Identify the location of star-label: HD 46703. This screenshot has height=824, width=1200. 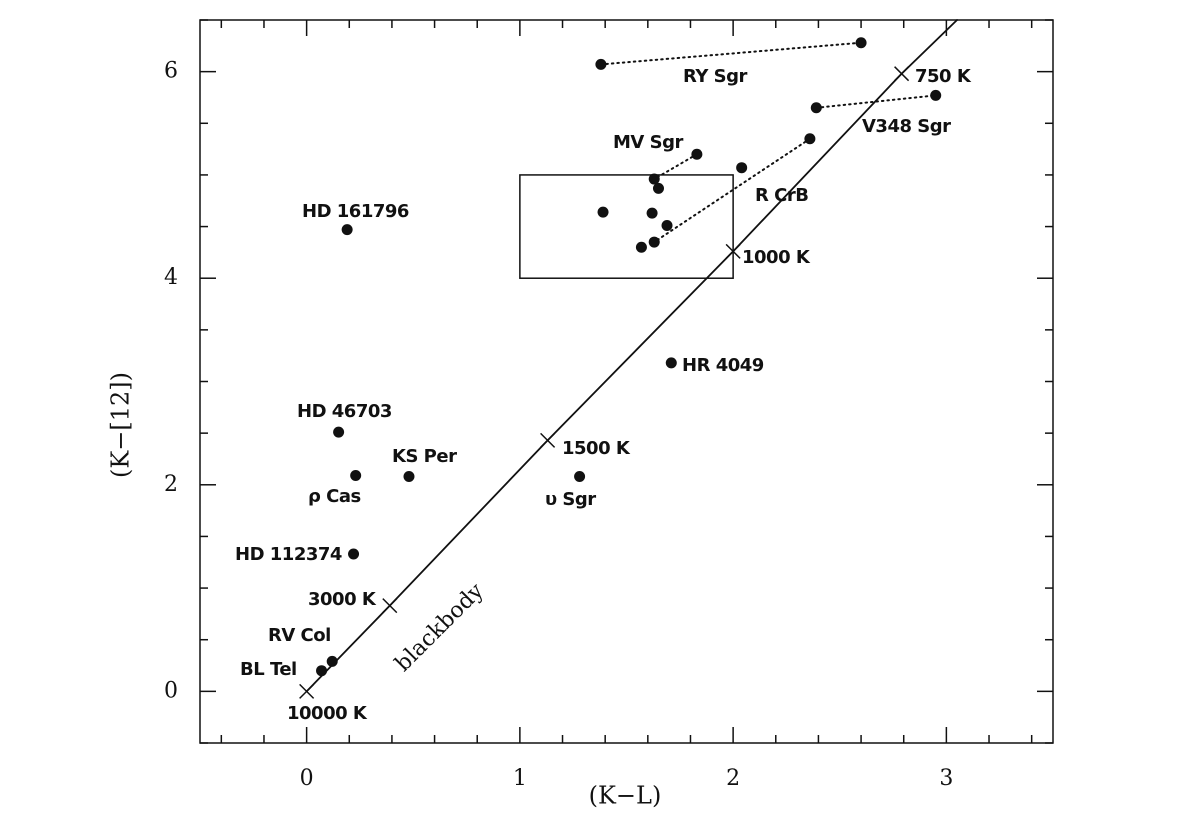
(344, 411).